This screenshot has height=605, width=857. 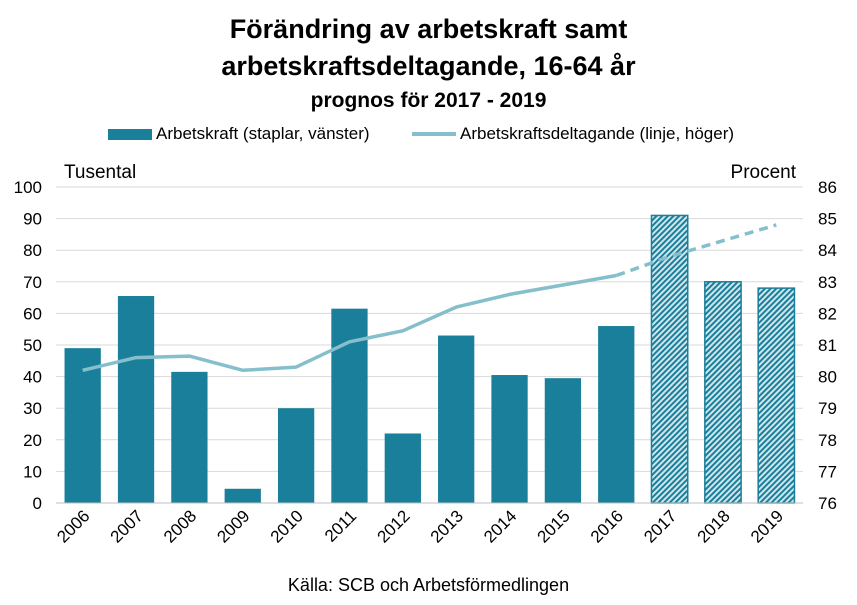 I want to click on x-tick-label: 2008, so click(x=180, y=526).